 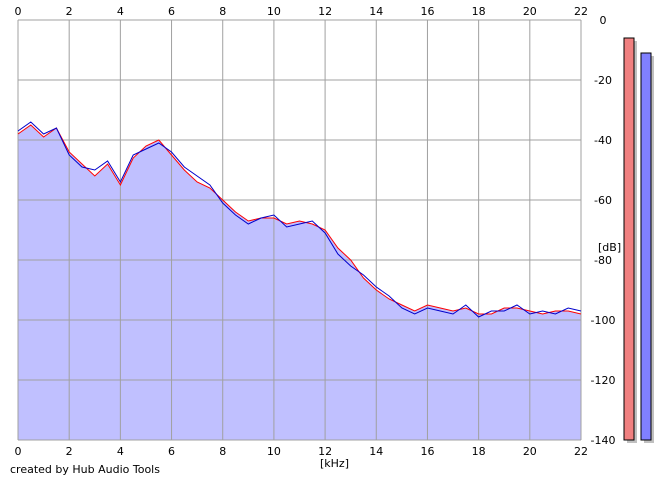 What do you see at coordinates (325, 11) in the screenshot?
I see `x-tick-label-top: 12` at bounding box center [325, 11].